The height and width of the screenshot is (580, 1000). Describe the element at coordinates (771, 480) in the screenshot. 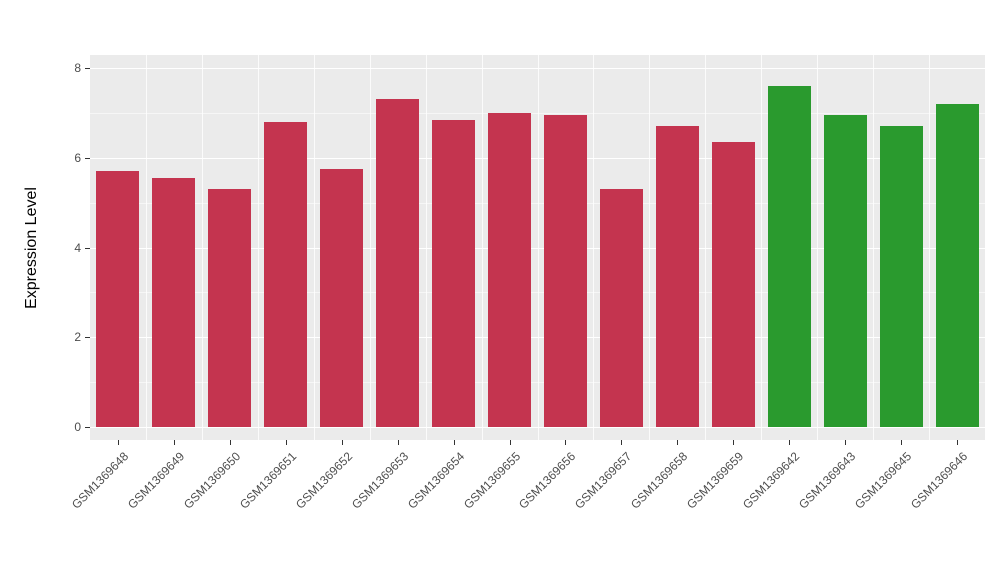

I see `x-tick-label: GSM1369642` at that location.